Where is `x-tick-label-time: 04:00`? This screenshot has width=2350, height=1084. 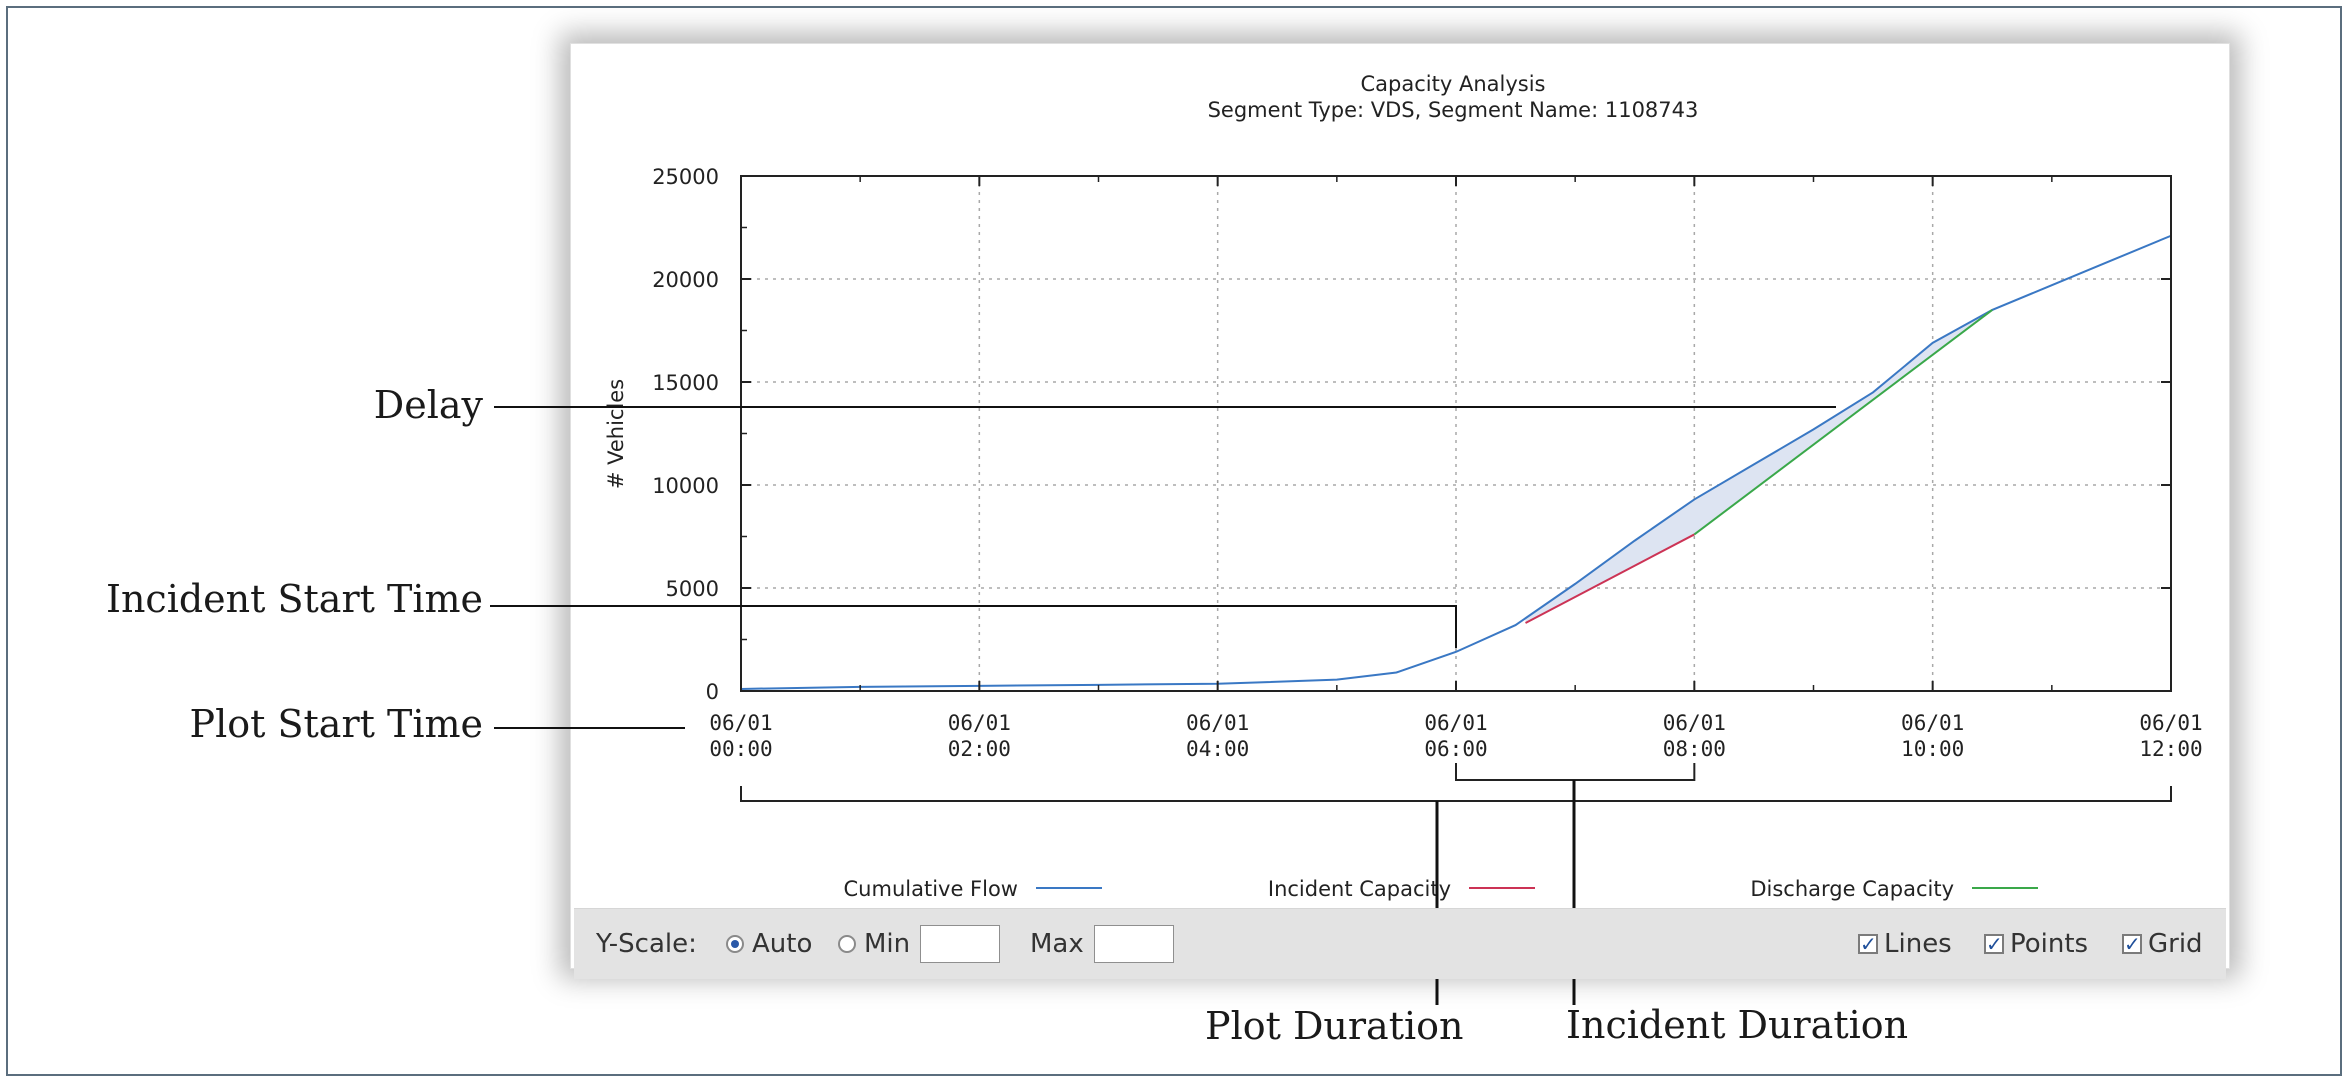 x-tick-label-time: 04:00 is located at coordinates (1217, 749).